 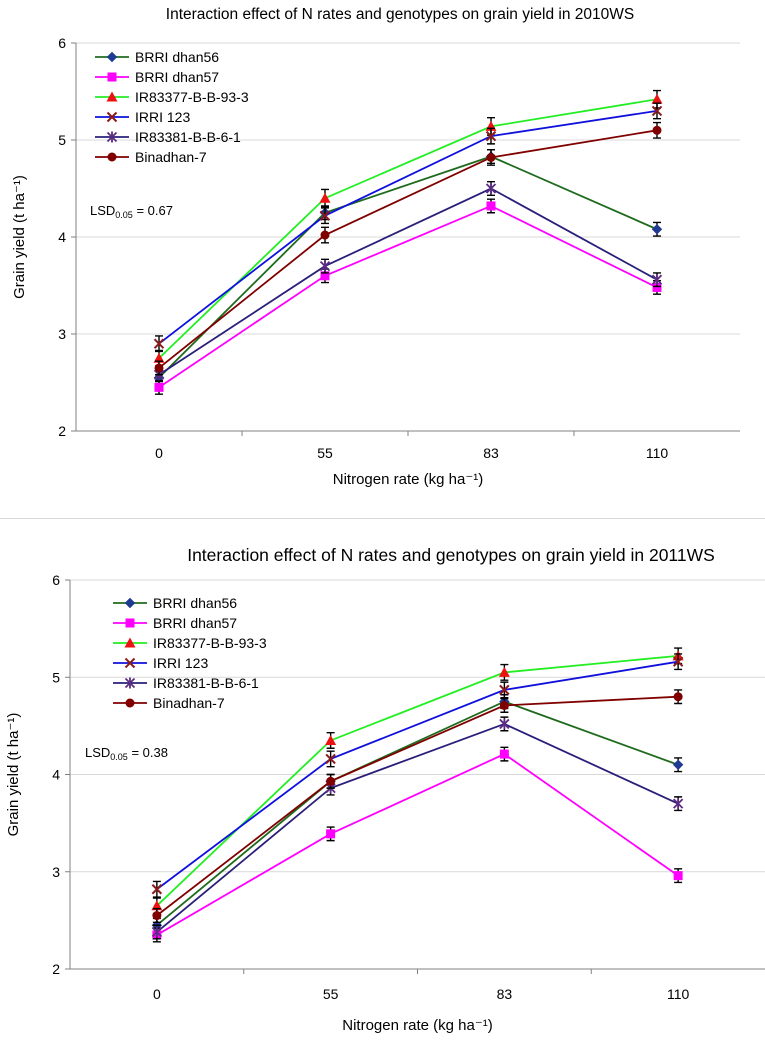 I want to click on chart1-legend-label: IR83381-B-B-6-1, so click(x=206, y=683).